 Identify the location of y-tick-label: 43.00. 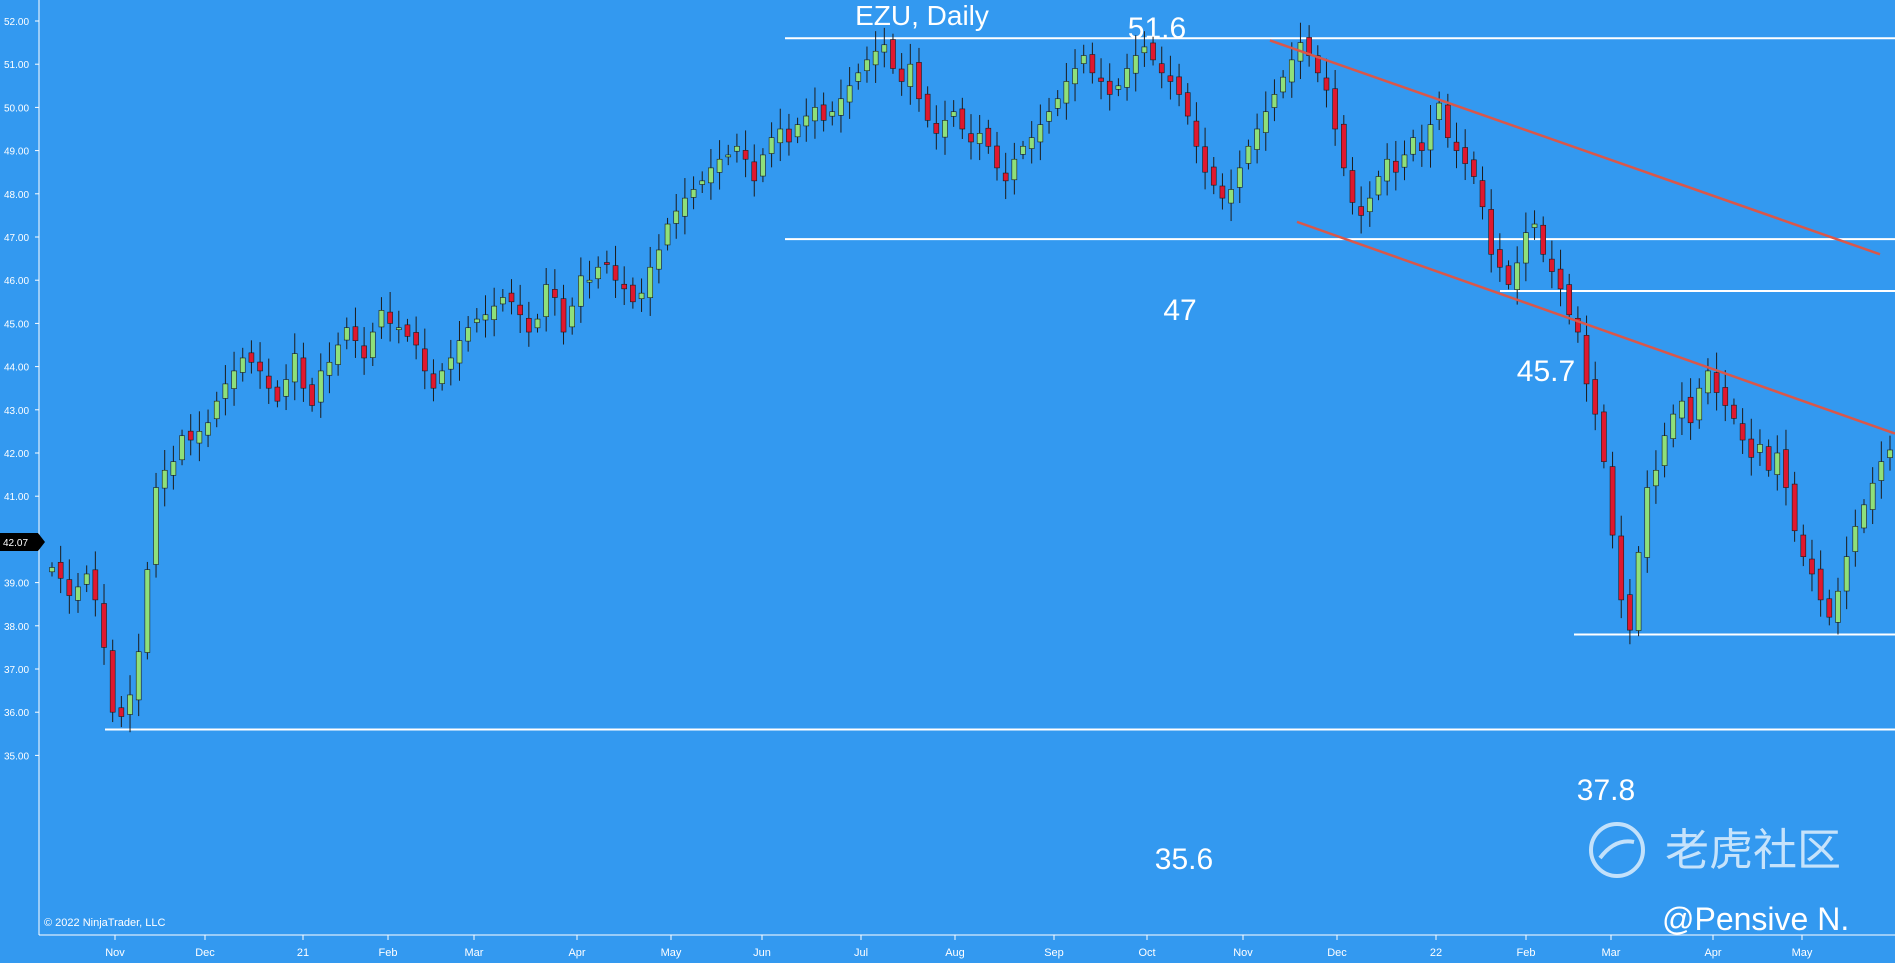
(16, 411).